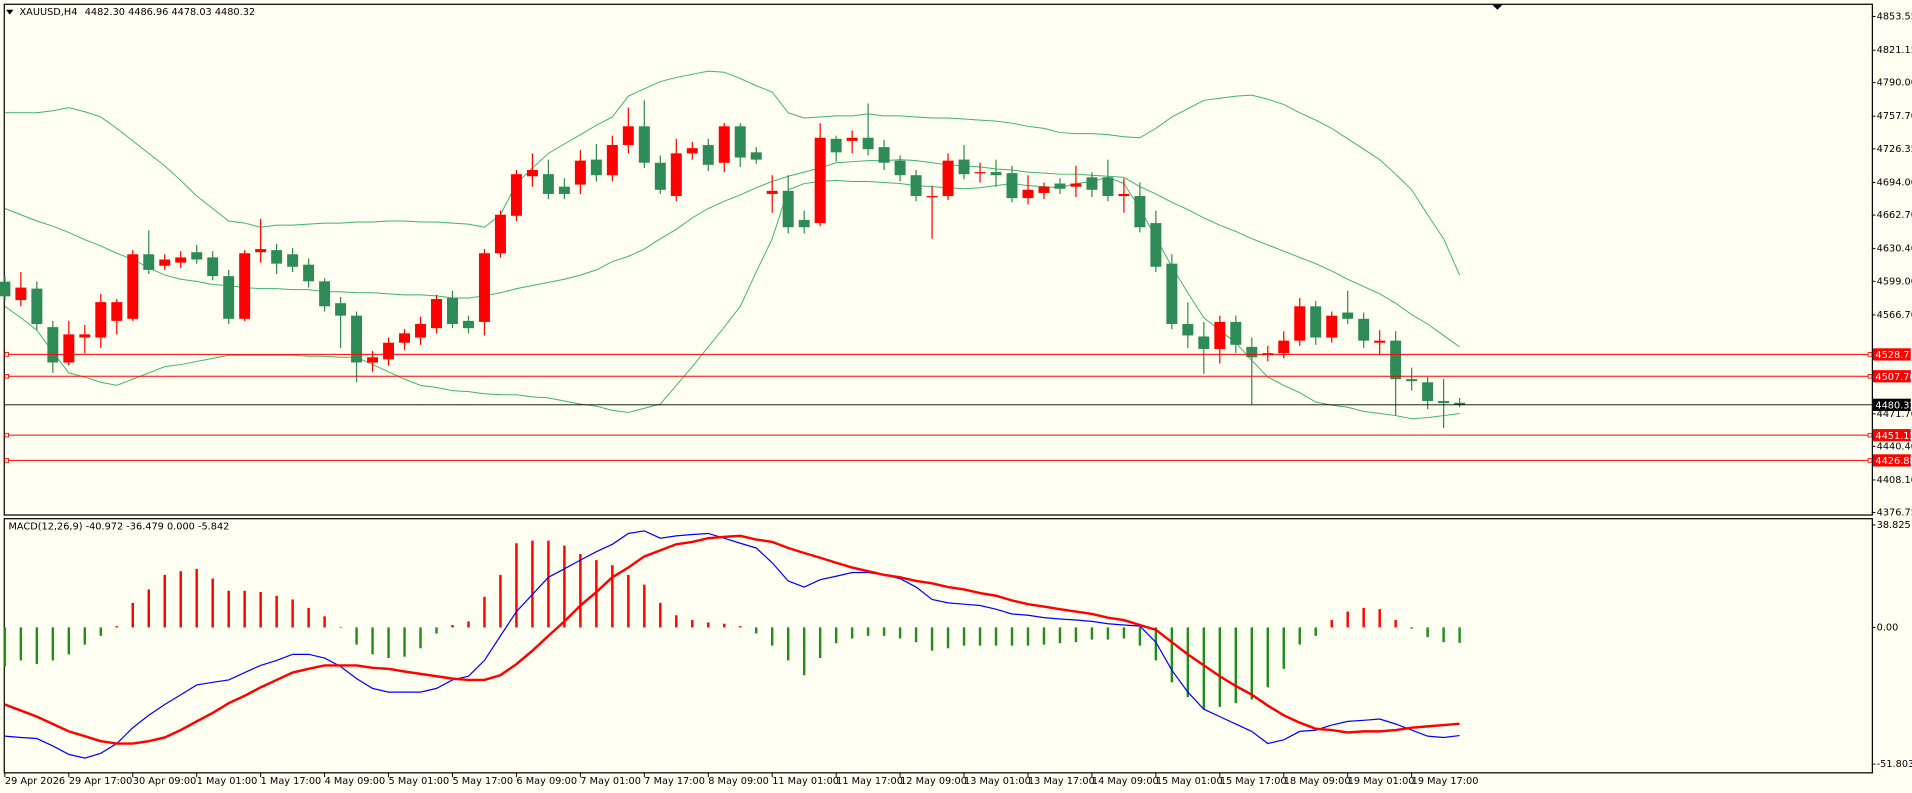 The width and height of the screenshot is (1912, 793). What do you see at coordinates (997, 781) in the screenshot?
I see `x-tick-label: 13 May 01:00` at bounding box center [997, 781].